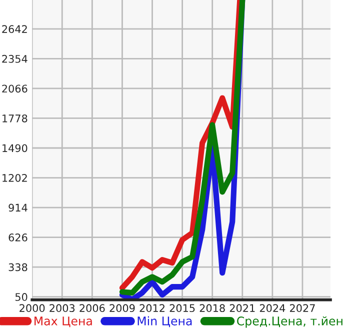 The width and height of the screenshot is (345, 335). I want to click on y-tick-label: 338, so click(18, 267).